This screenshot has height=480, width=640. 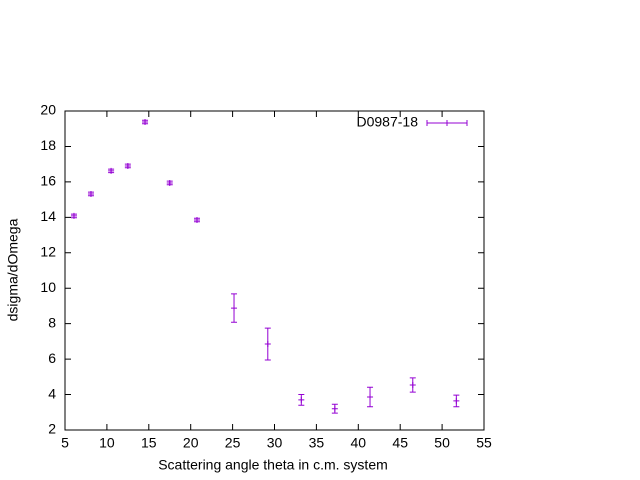 What do you see at coordinates (484, 443) in the screenshot?
I see `x-tick-label: 55` at bounding box center [484, 443].